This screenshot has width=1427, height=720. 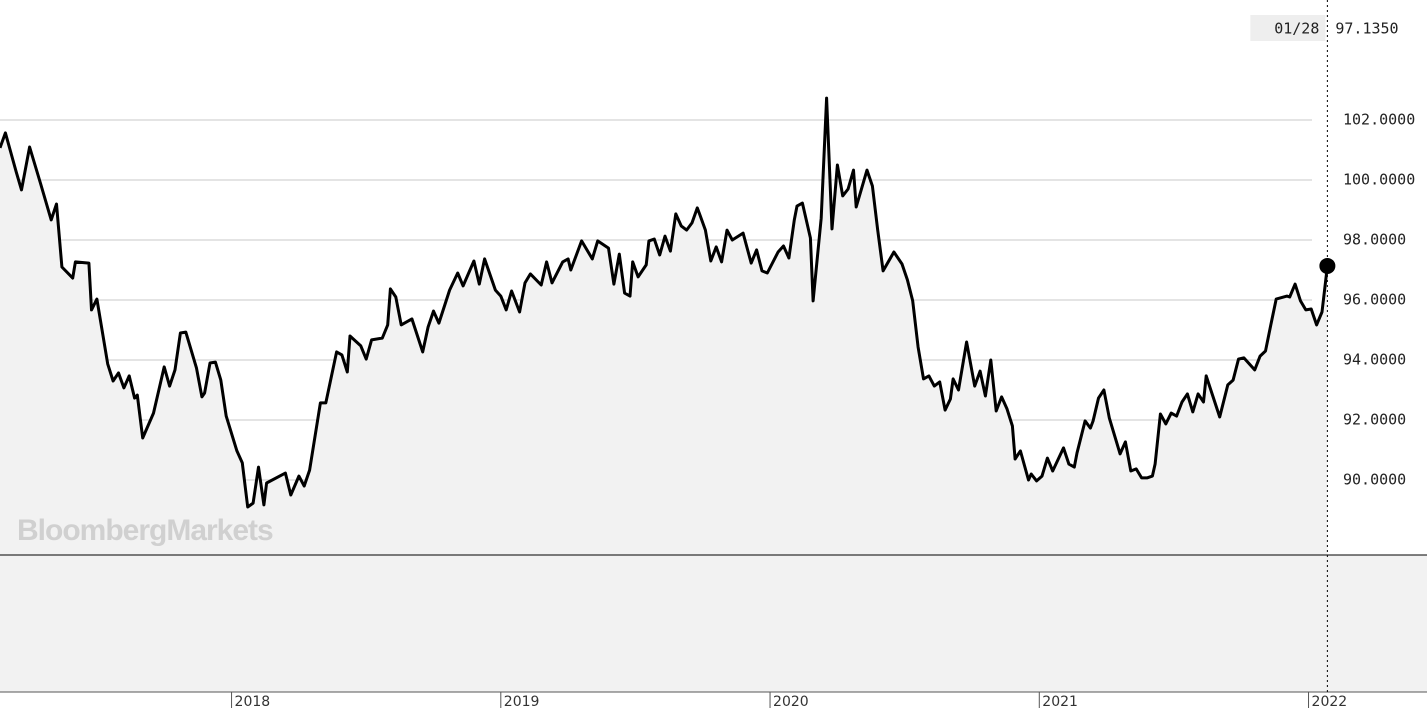 What do you see at coordinates (1374, 300) in the screenshot?
I see `y-tick-label: 96.0000` at bounding box center [1374, 300].